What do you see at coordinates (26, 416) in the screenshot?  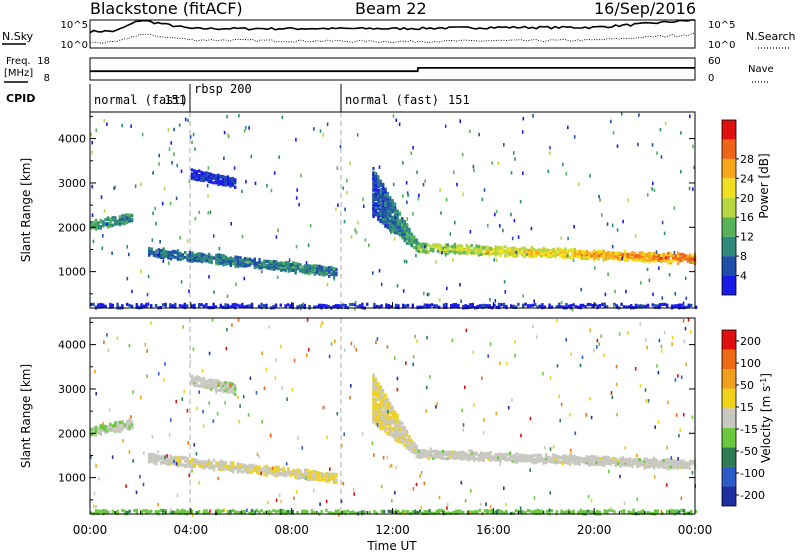 I see `velocity-ylabel: Slant Range [km]` at bounding box center [26, 416].